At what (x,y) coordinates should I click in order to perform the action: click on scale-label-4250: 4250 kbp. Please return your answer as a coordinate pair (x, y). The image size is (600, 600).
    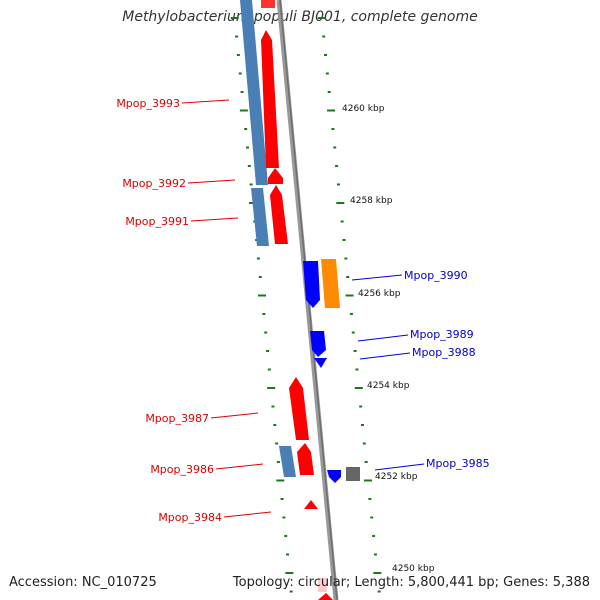
    Looking at the image, I should click on (413, 569).